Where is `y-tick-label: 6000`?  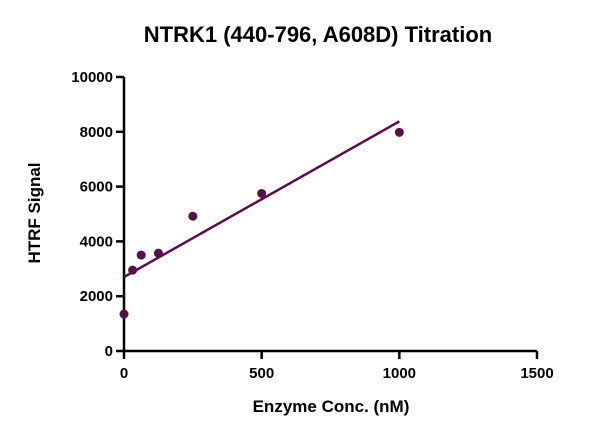 y-tick-label: 6000 is located at coordinates (96, 187).